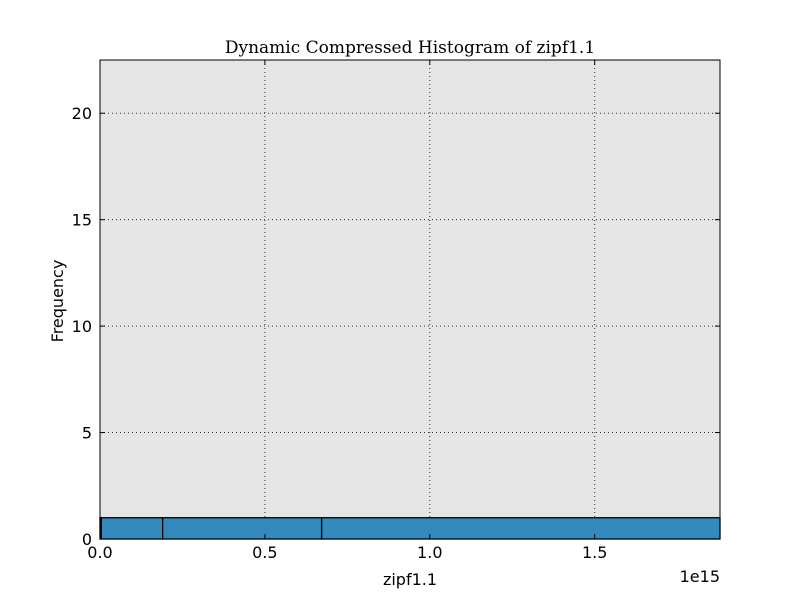  Describe the element at coordinates (82, 220) in the screenshot. I see `y-tick-label-3: 15` at that location.